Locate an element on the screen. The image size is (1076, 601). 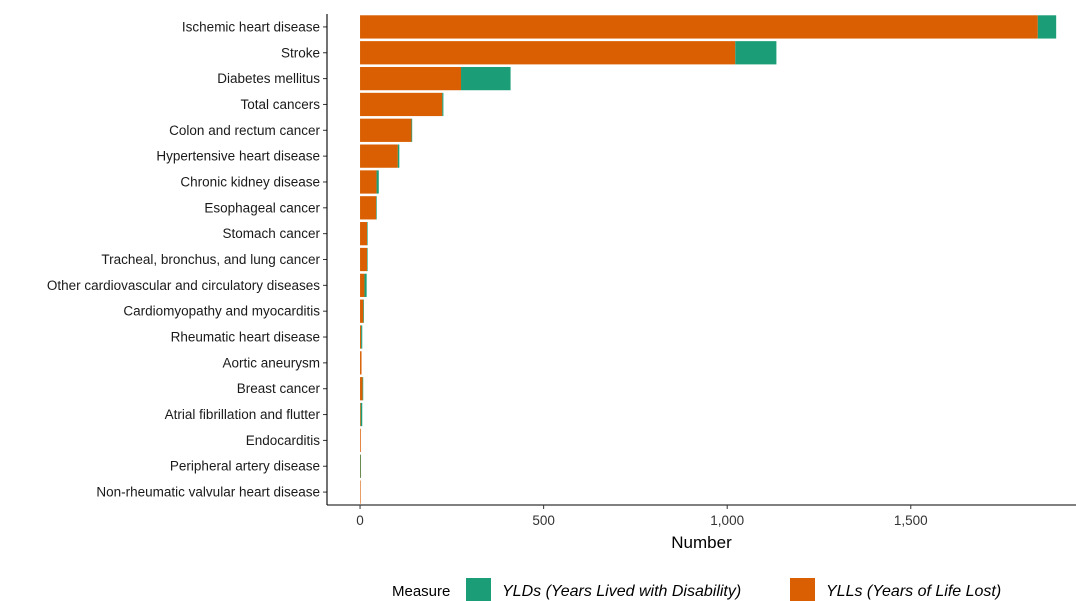
x-tick-label: 500 is located at coordinates (543, 520).